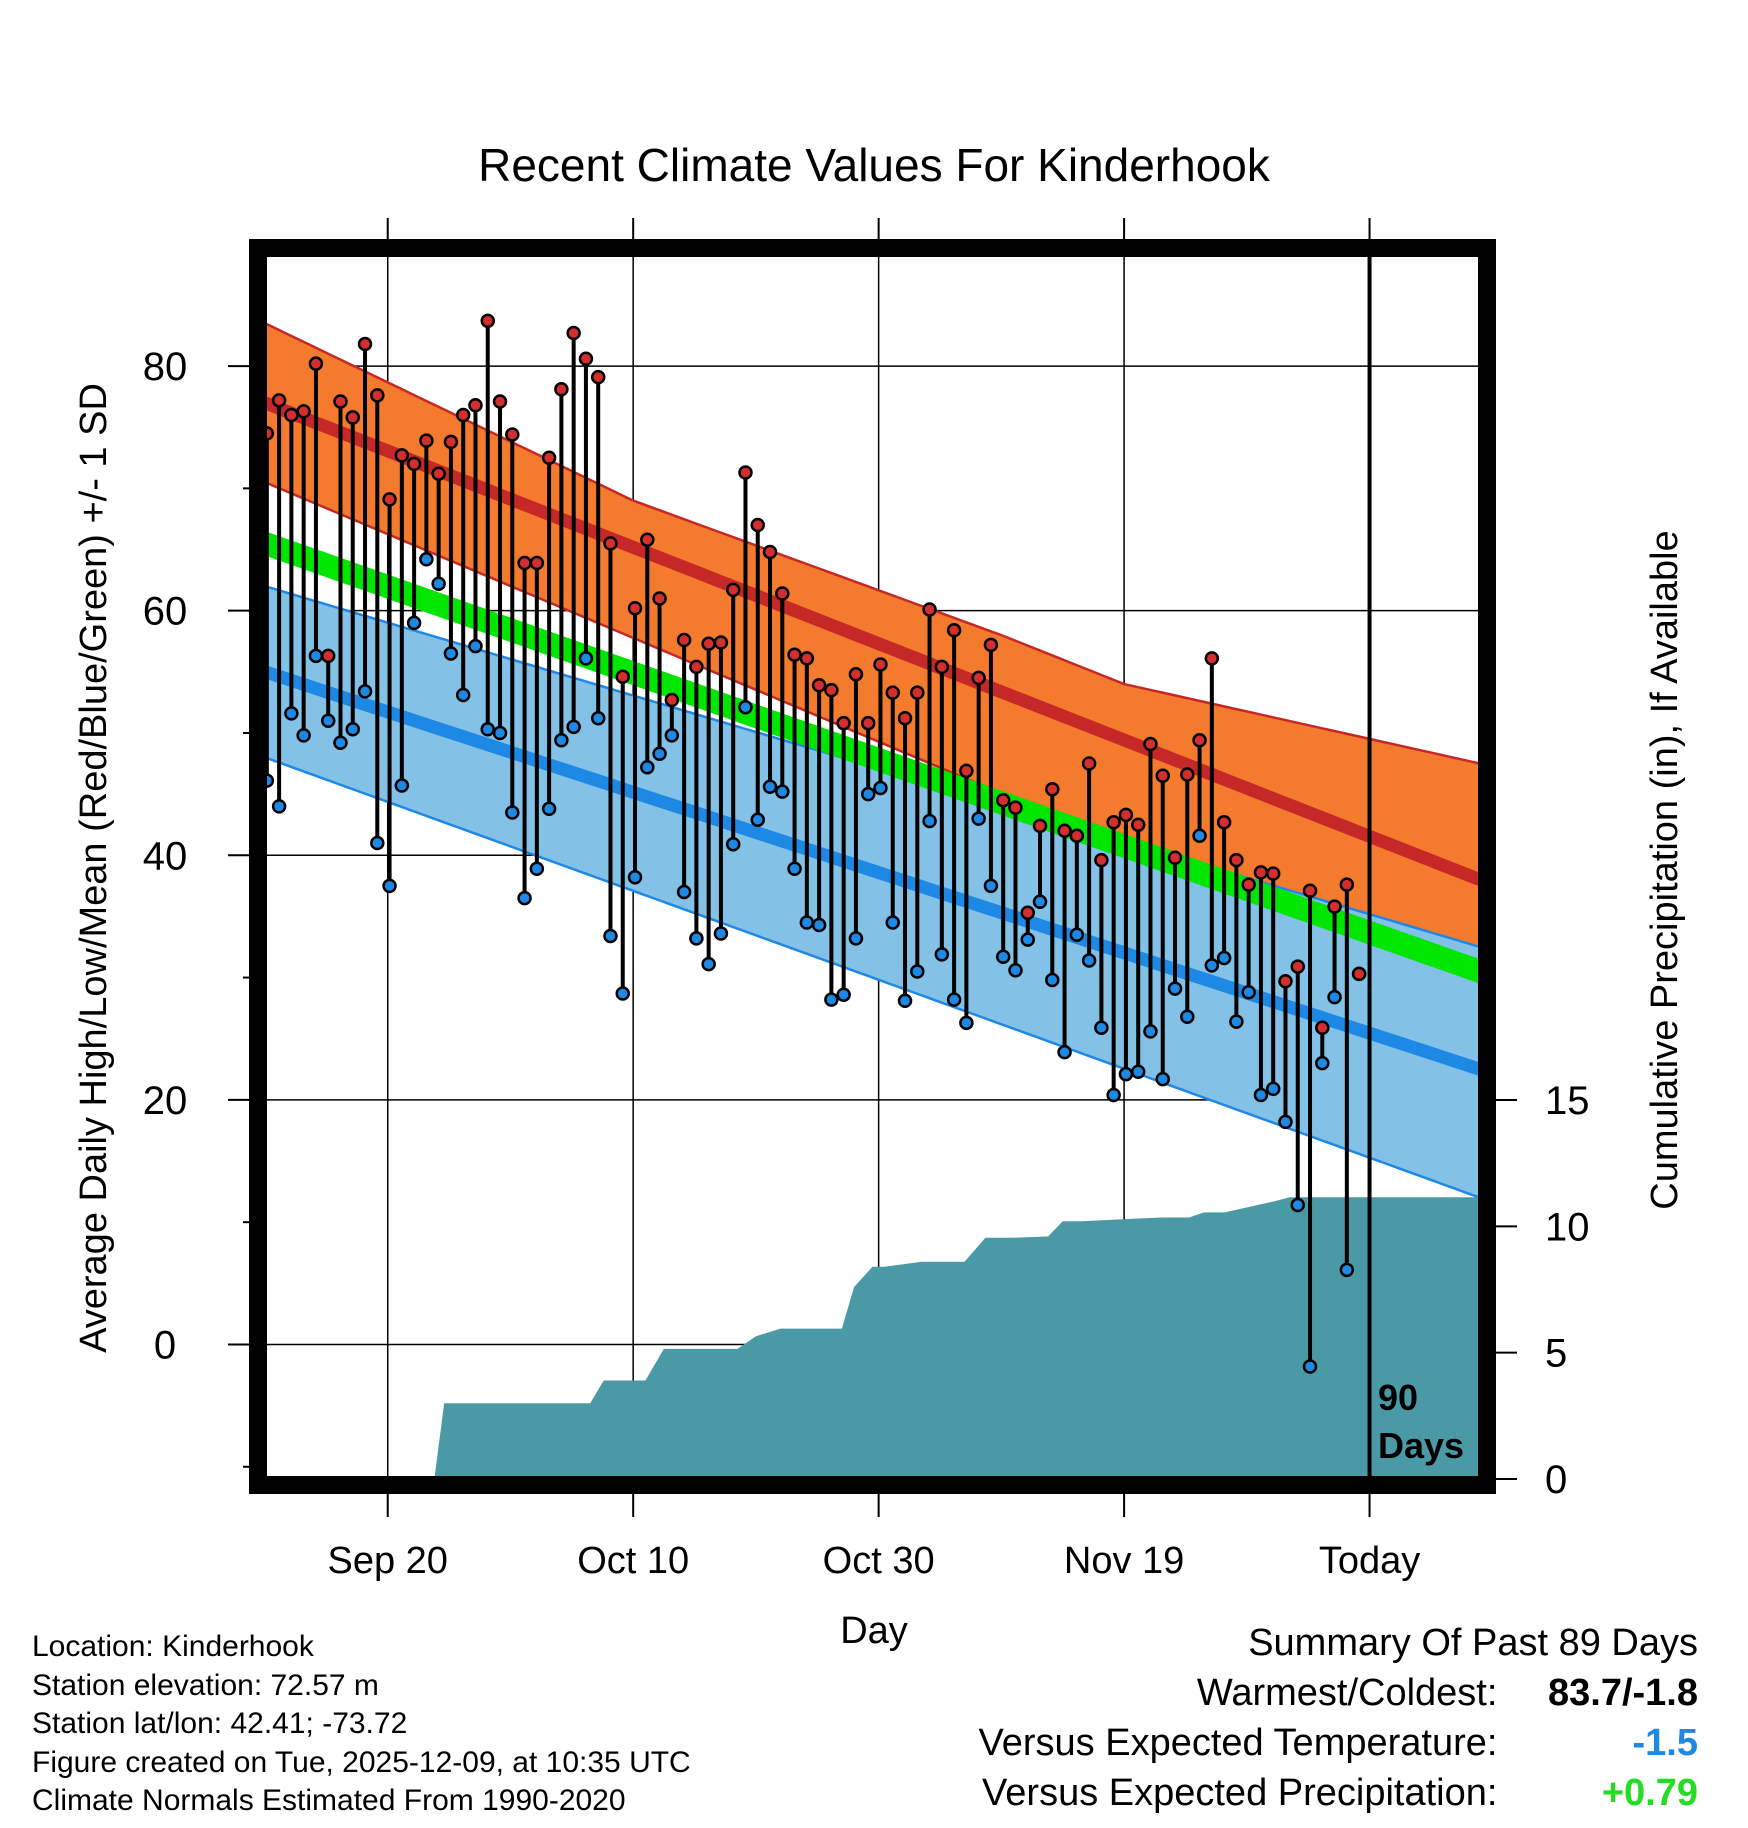 The width and height of the screenshot is (1748, 1828). I want to click on info-normals: Climate Normals Estimated From 1990-2020, so click(329, 1800).